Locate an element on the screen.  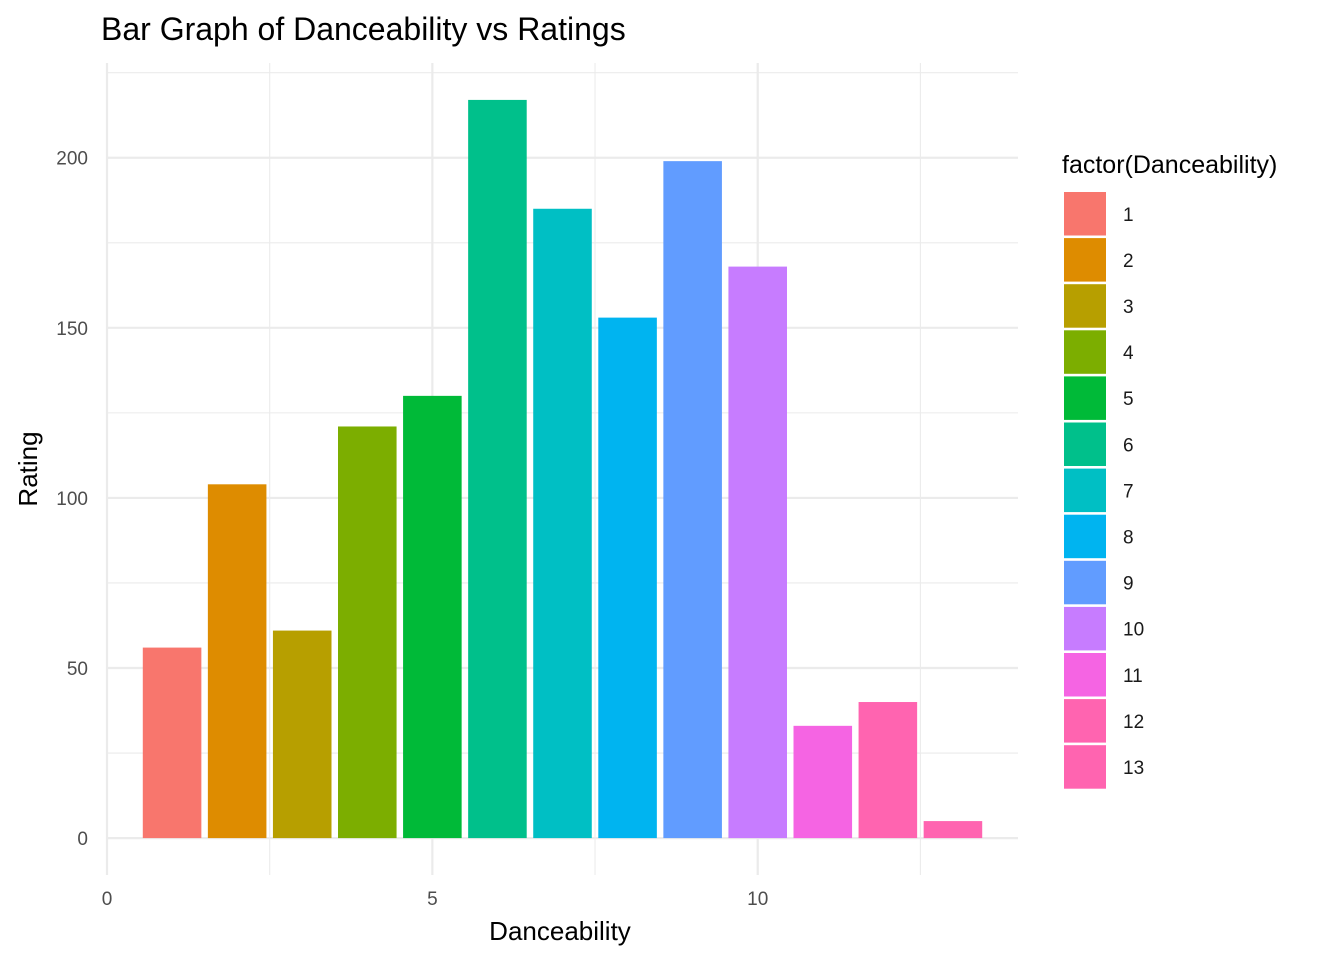
chart-title: Bar Graph of Danceability vs Ratings is located at coordinates (363, 29).